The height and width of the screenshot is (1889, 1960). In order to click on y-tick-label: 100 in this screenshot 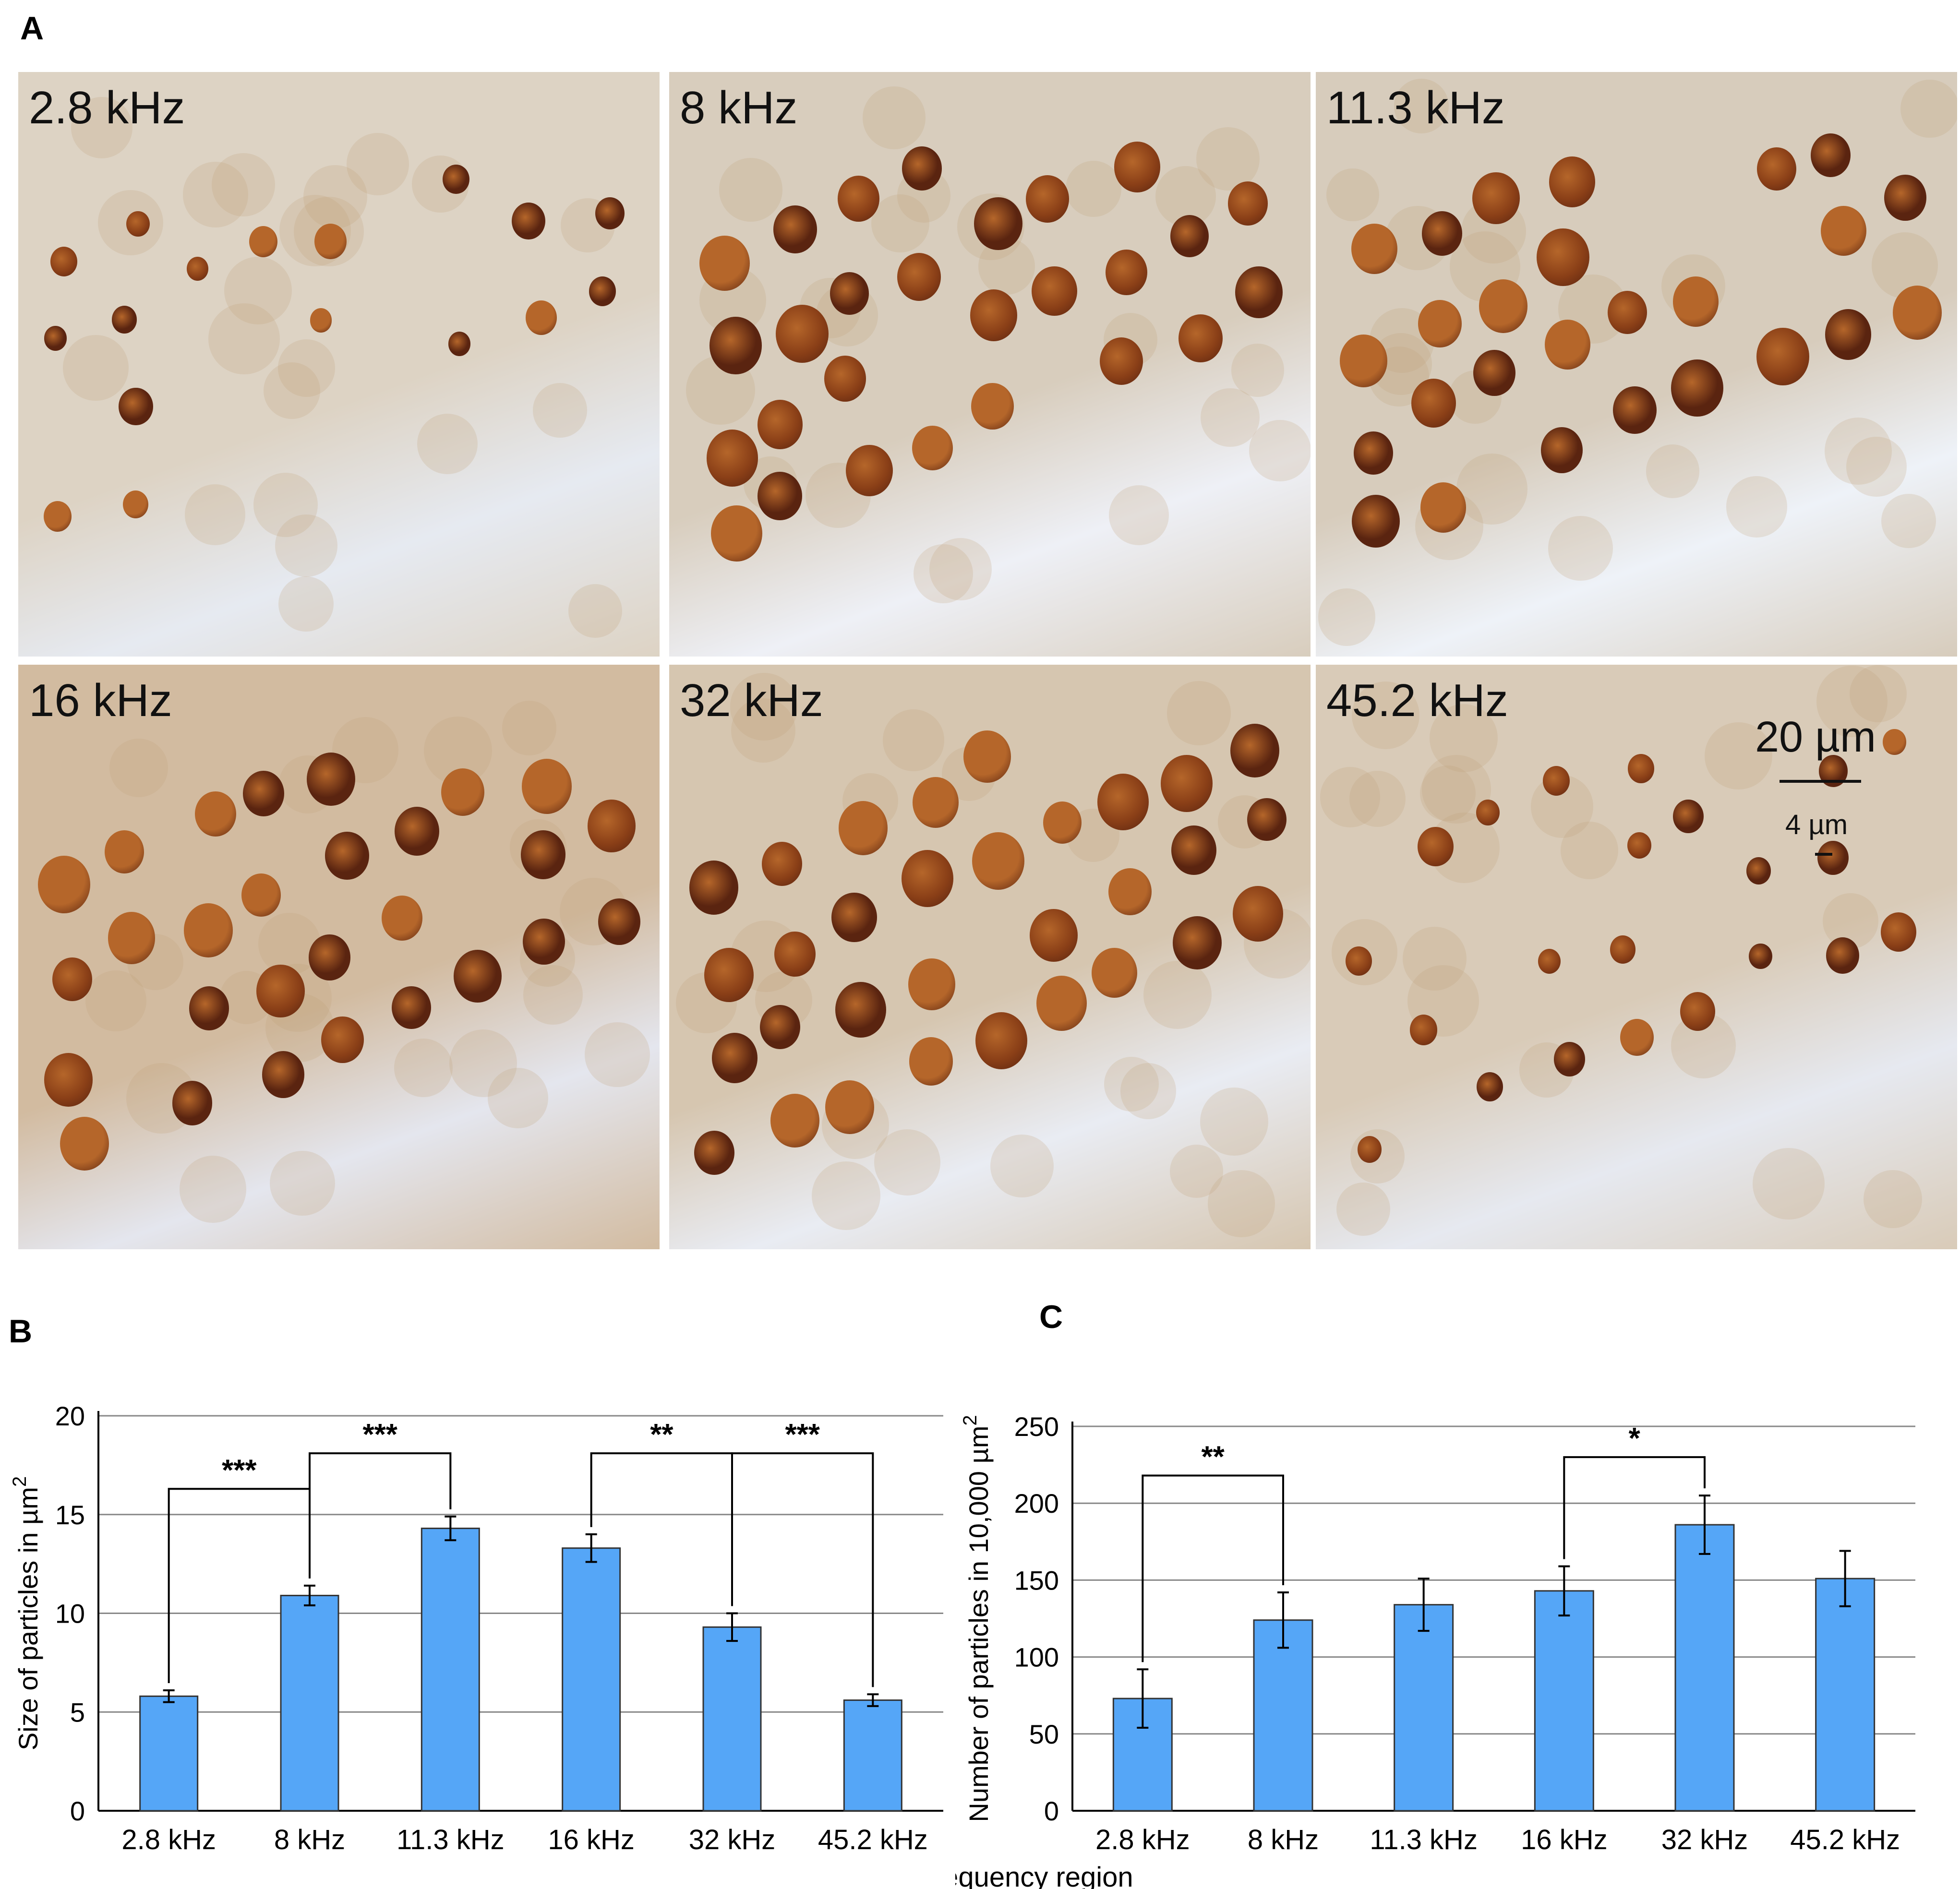, I will do `click(1036, 1657)`.